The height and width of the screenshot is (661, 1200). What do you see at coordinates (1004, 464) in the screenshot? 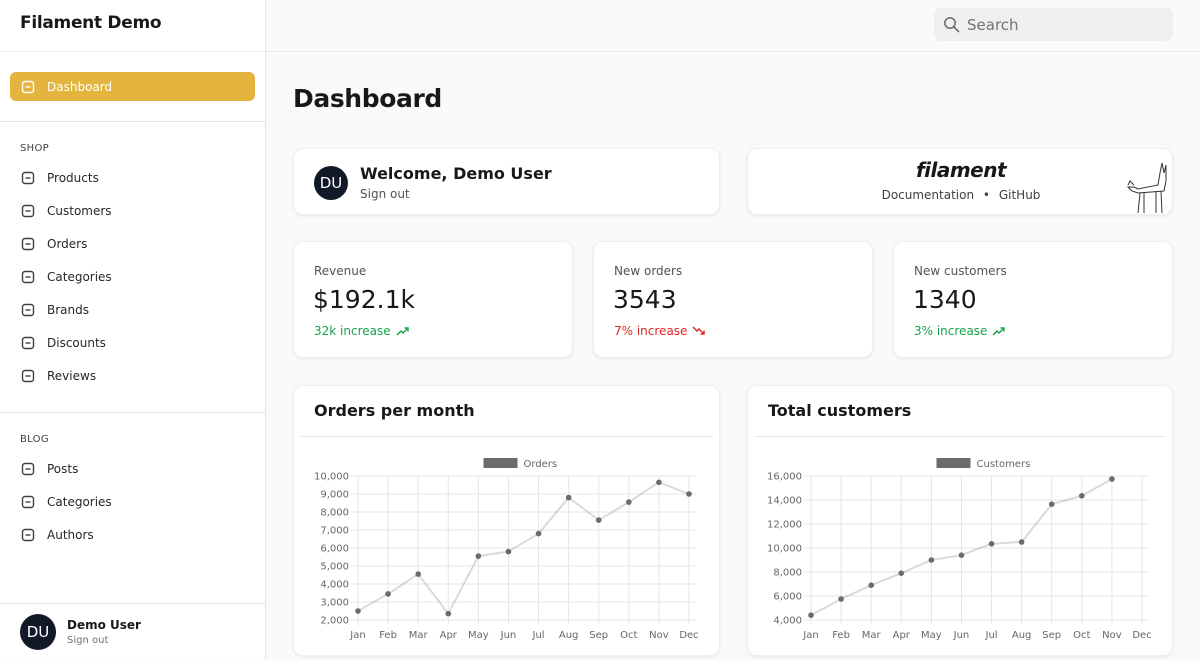
I see `legend-label: Customers` at bounding box center [1004, 464].